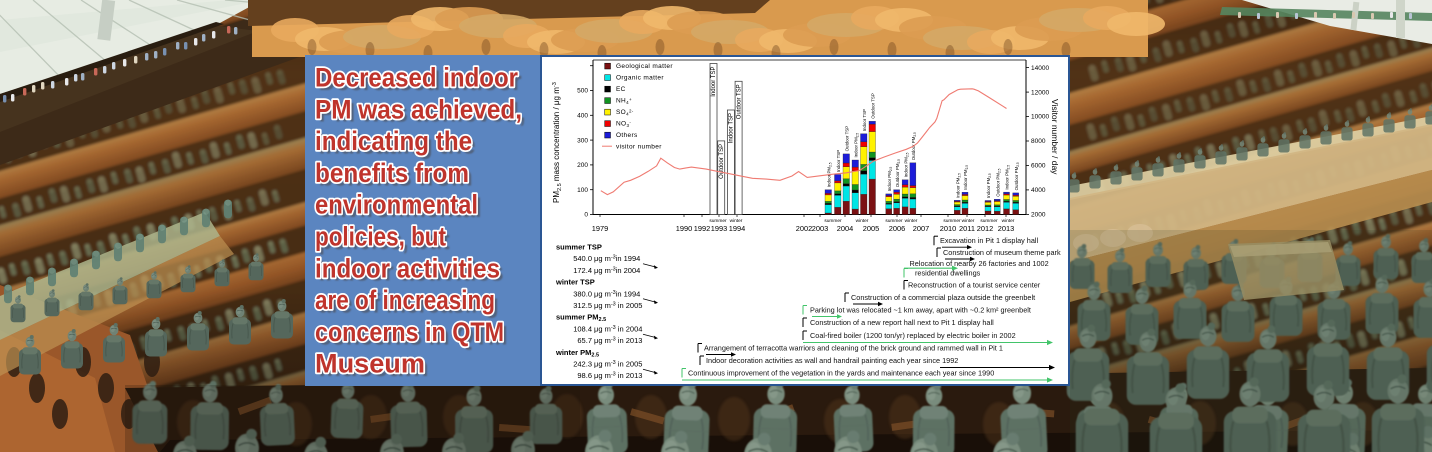  I want to click on svg-text: 100, so click(582, 190).